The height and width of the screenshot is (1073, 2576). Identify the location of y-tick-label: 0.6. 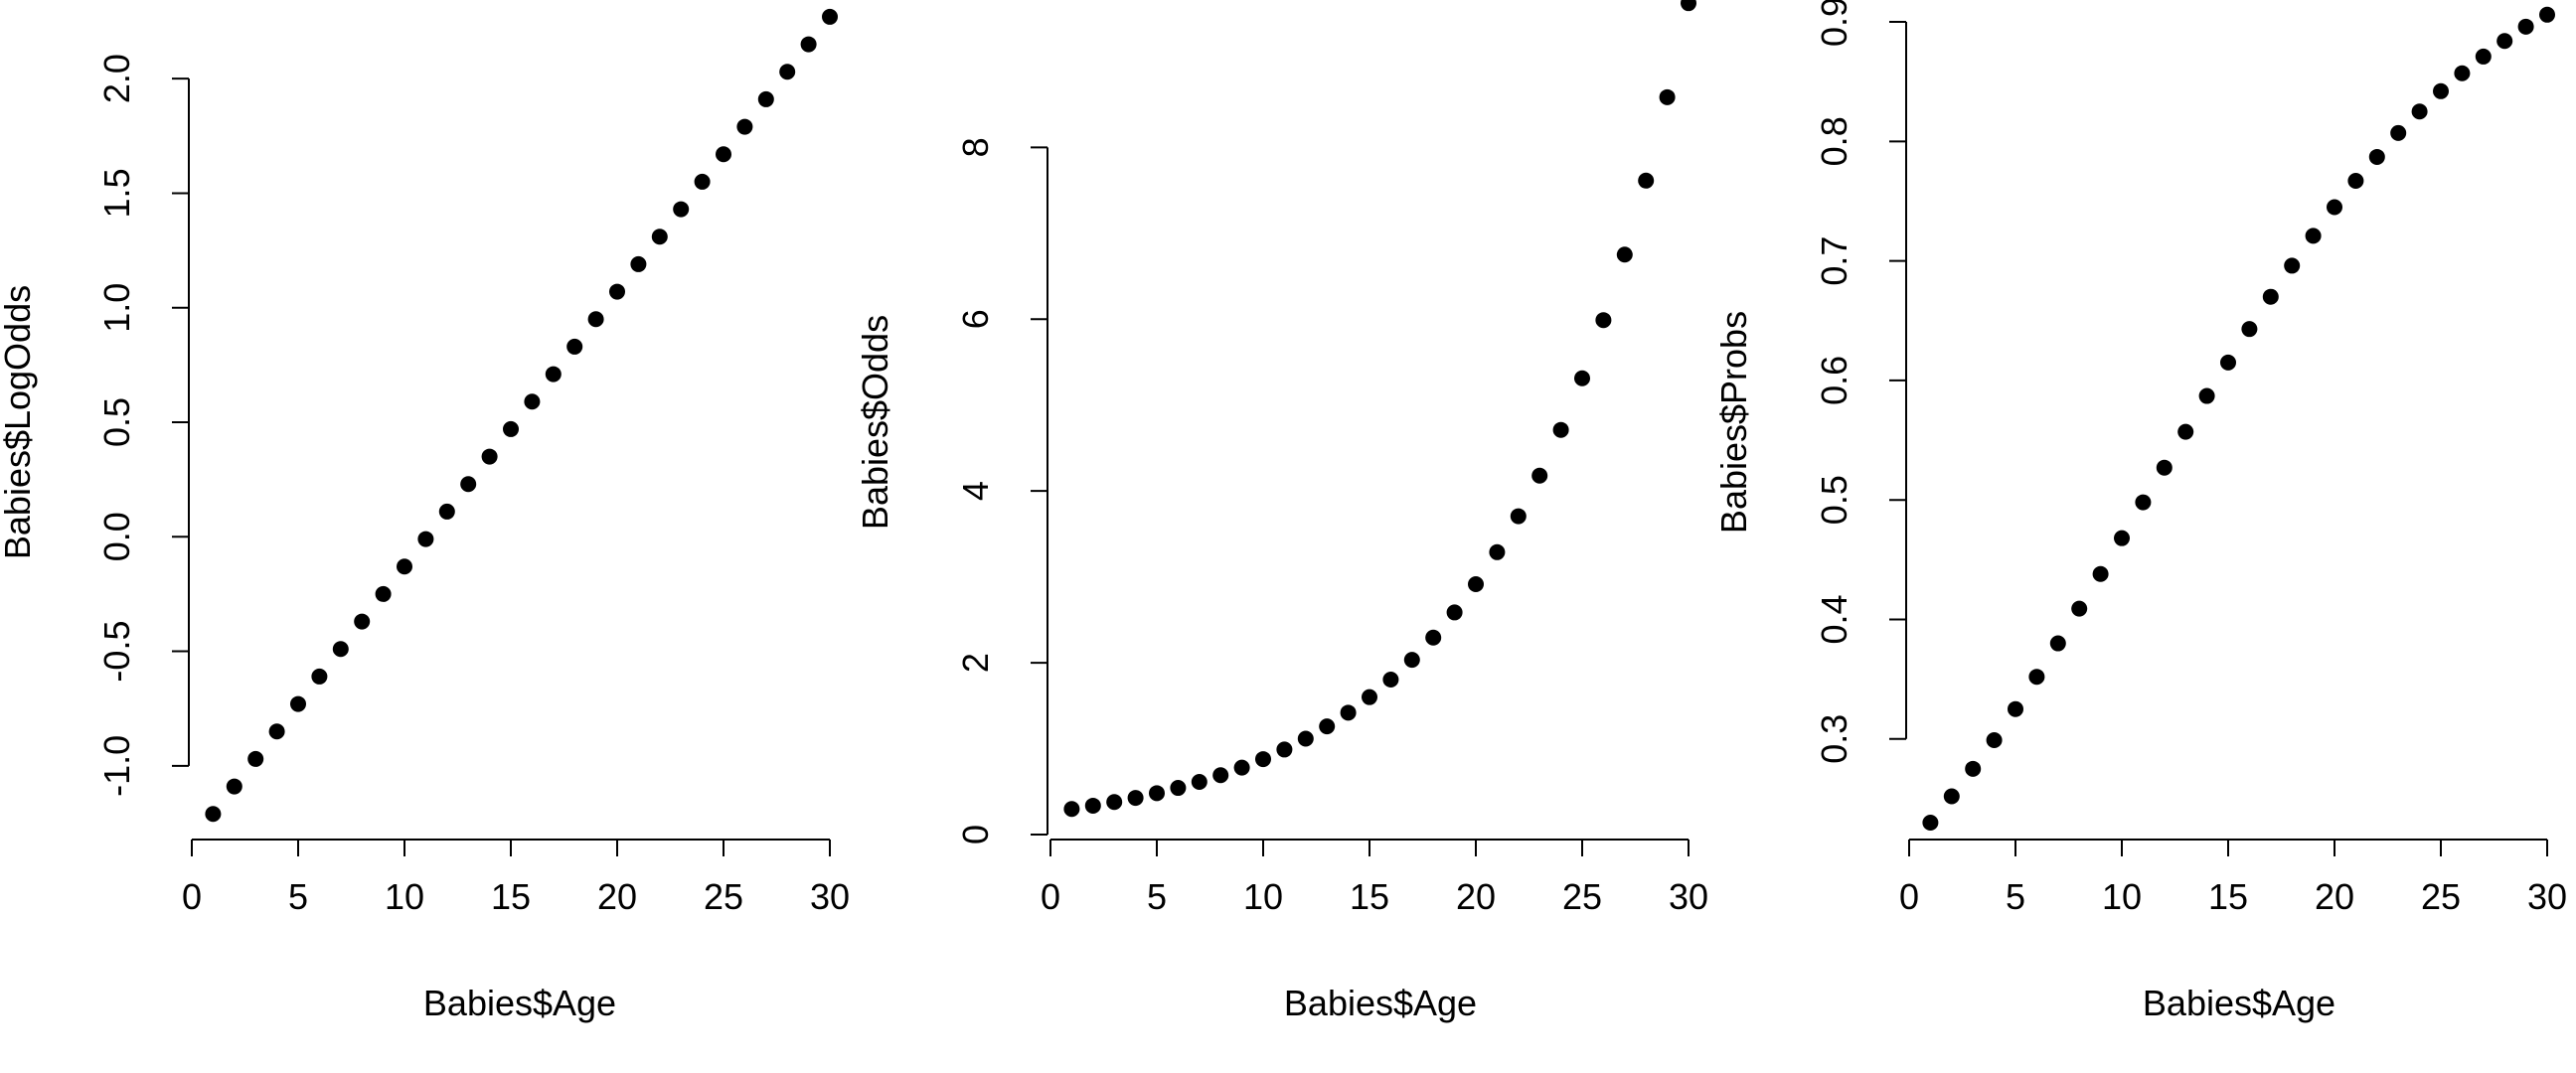
(1834, 380).